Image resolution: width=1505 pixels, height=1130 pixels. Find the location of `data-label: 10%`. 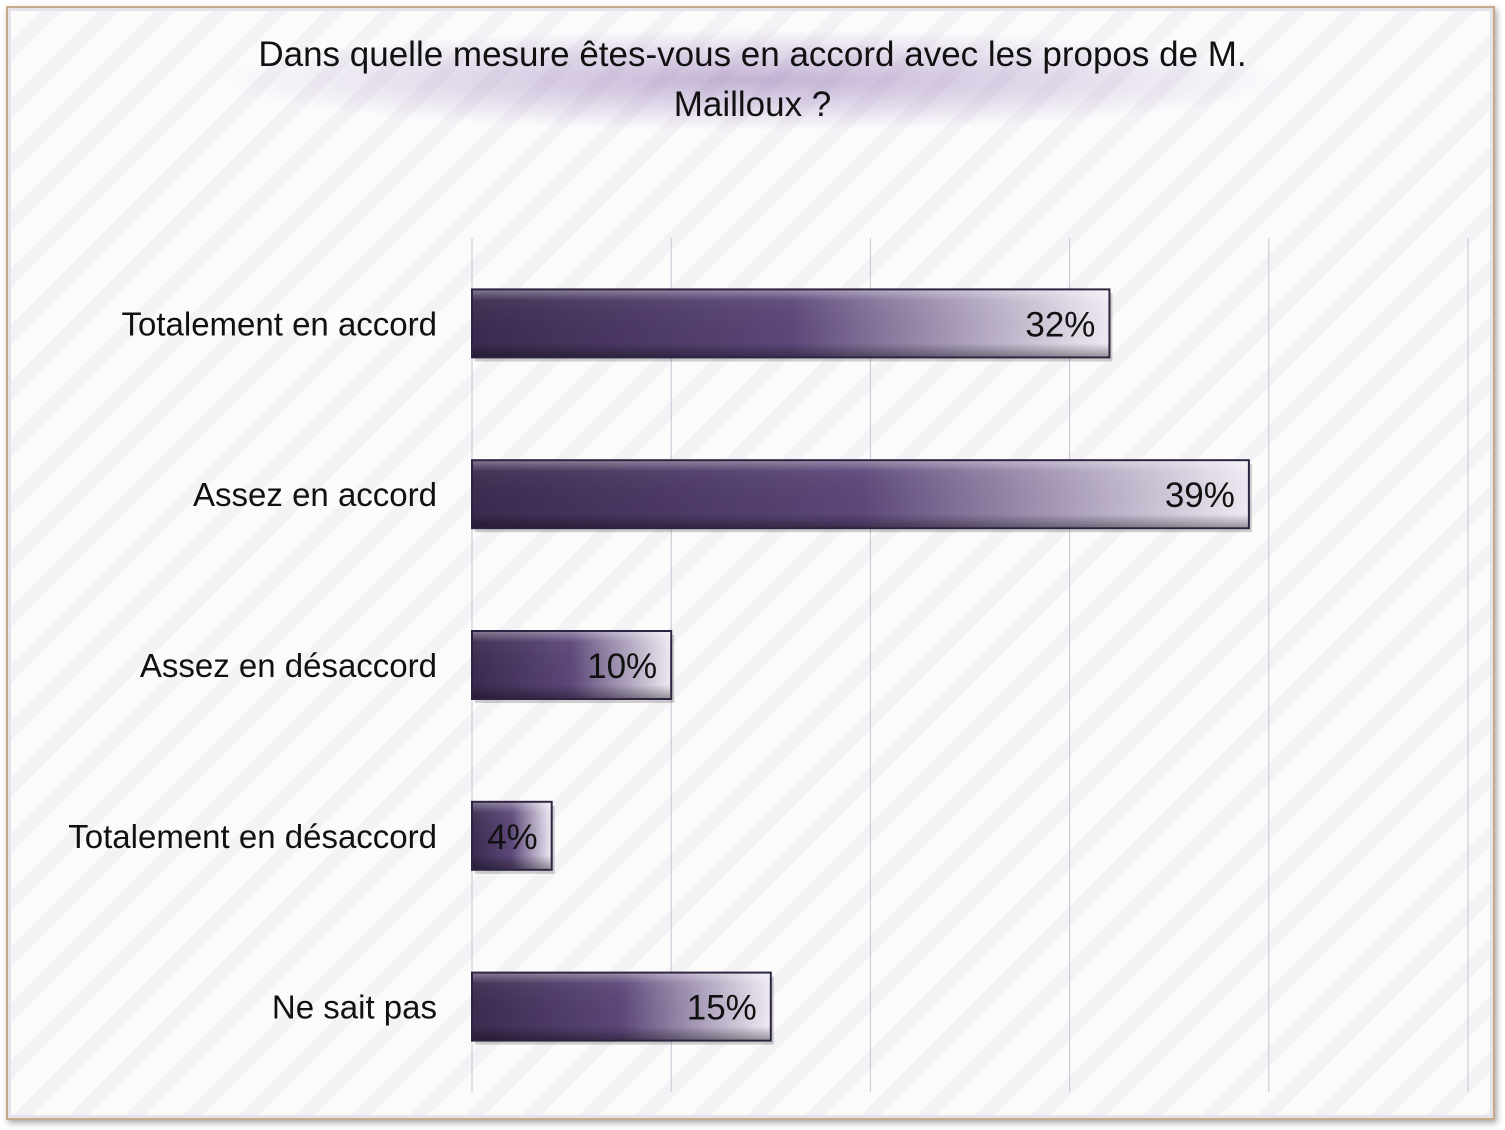

data-label: 10% is located at coordinates (622, 666).